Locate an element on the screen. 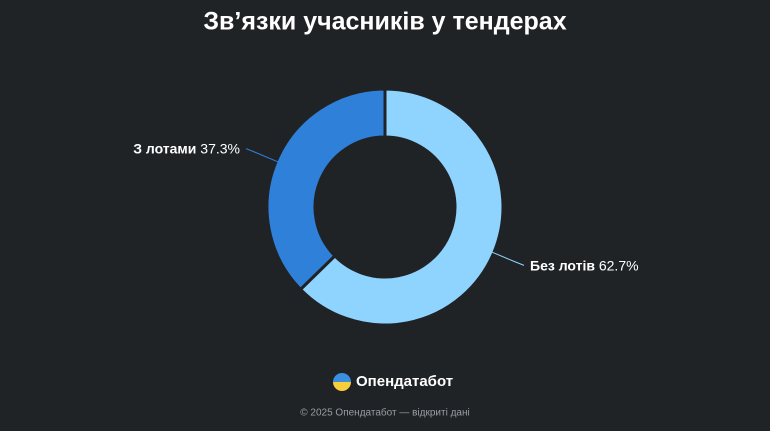  chart-title: Зв’язки учасників у тендерах is located at coordinates (384, 22).